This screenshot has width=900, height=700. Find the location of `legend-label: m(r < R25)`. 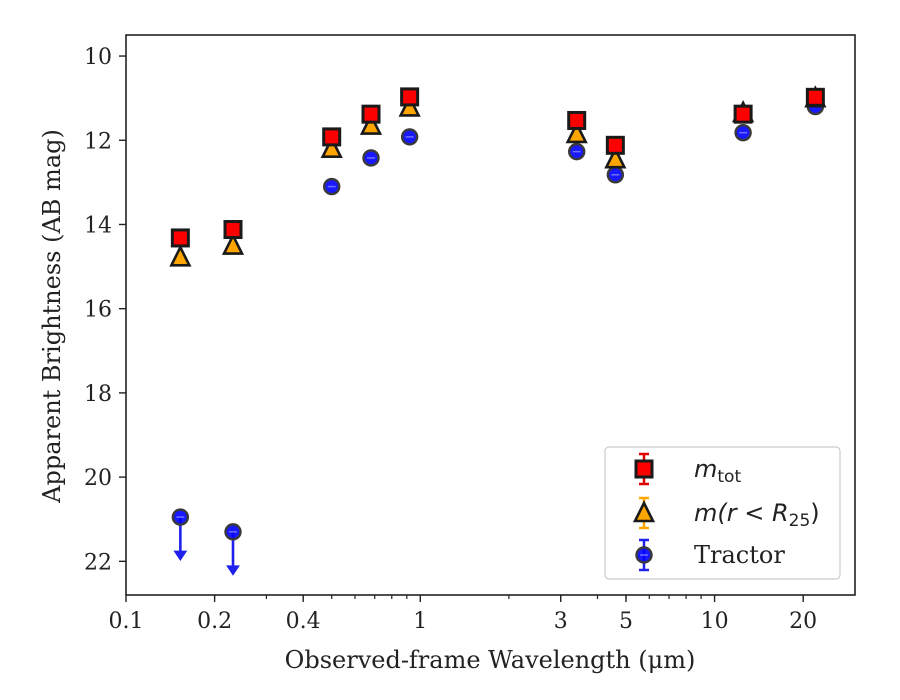

legend-label: m(r < R25) is located at coordinates (757, 515).